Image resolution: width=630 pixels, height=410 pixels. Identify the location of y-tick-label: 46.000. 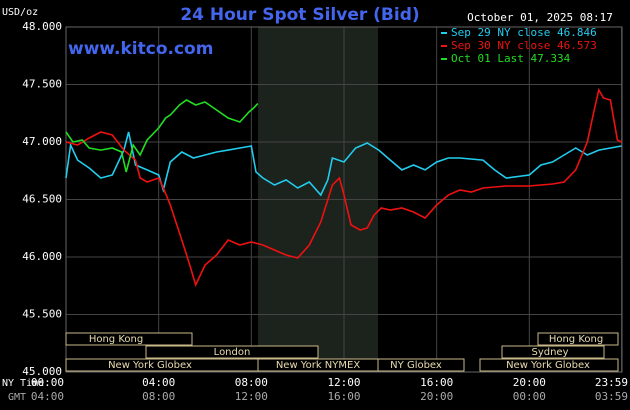
(42, 256).